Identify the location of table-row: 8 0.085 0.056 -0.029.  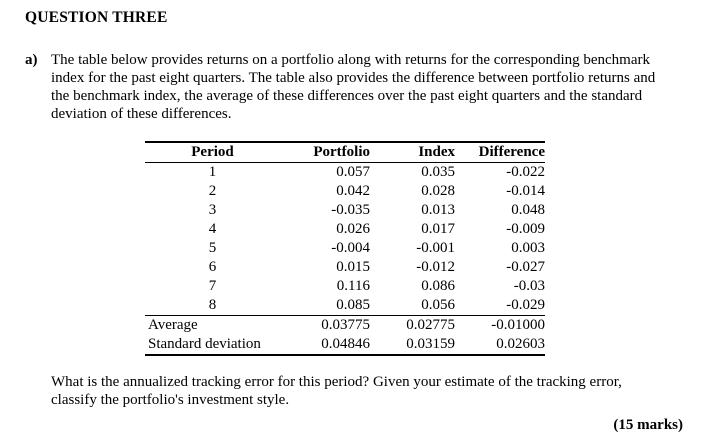
(345, 306).